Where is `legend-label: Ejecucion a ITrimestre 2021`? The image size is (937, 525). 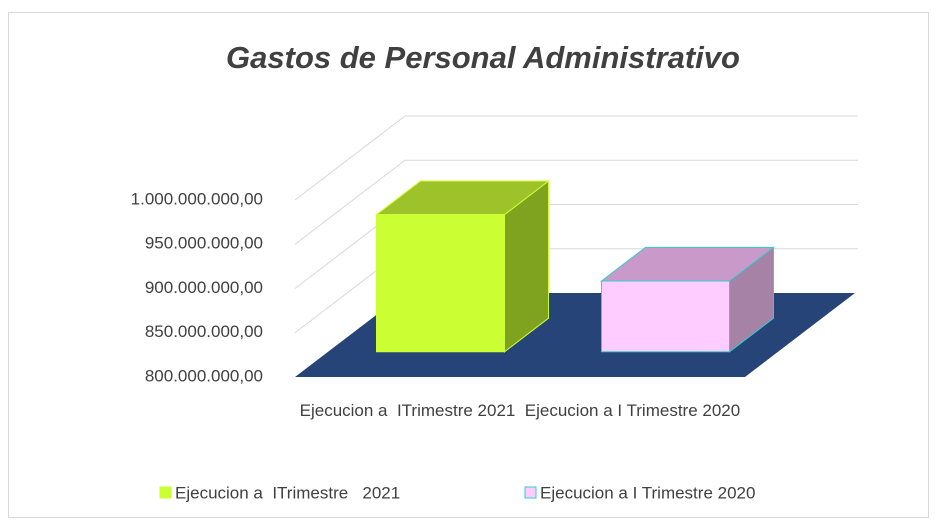 legend-label: Ejecucion a ITrimestre 2021 is located at coordinates (287, 492).